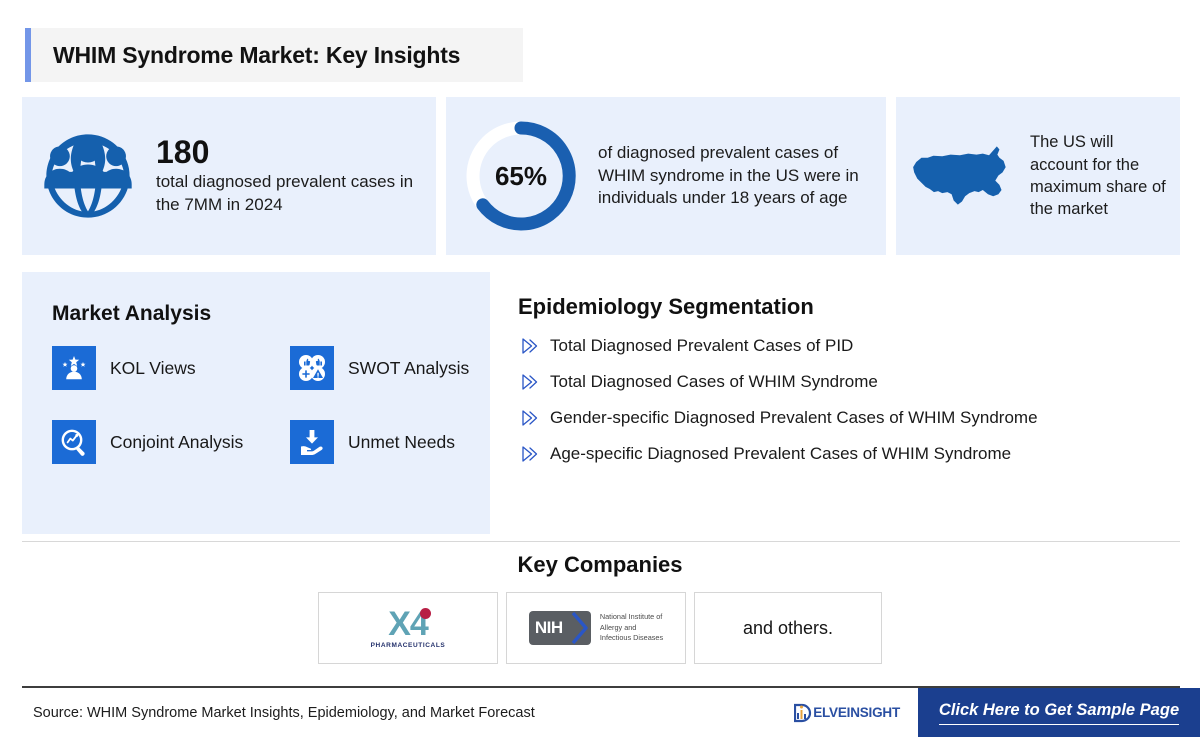 This screenshot has width=1200, height=737. I want to click on market-analysis-title: Market Analysis, so click(132, 313).